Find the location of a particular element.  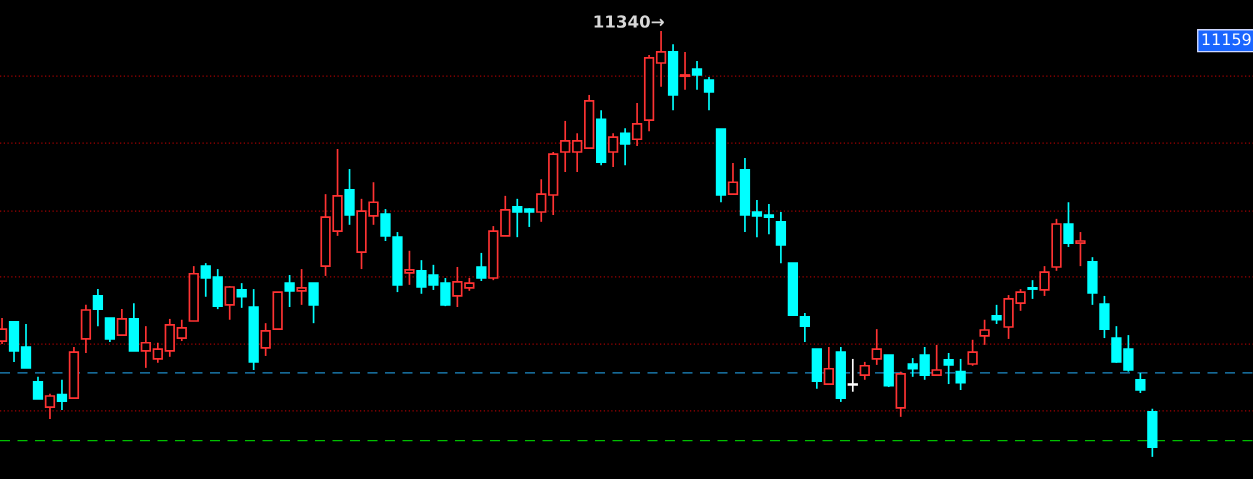

text: 11340→ is located at coordinates (629, 21).